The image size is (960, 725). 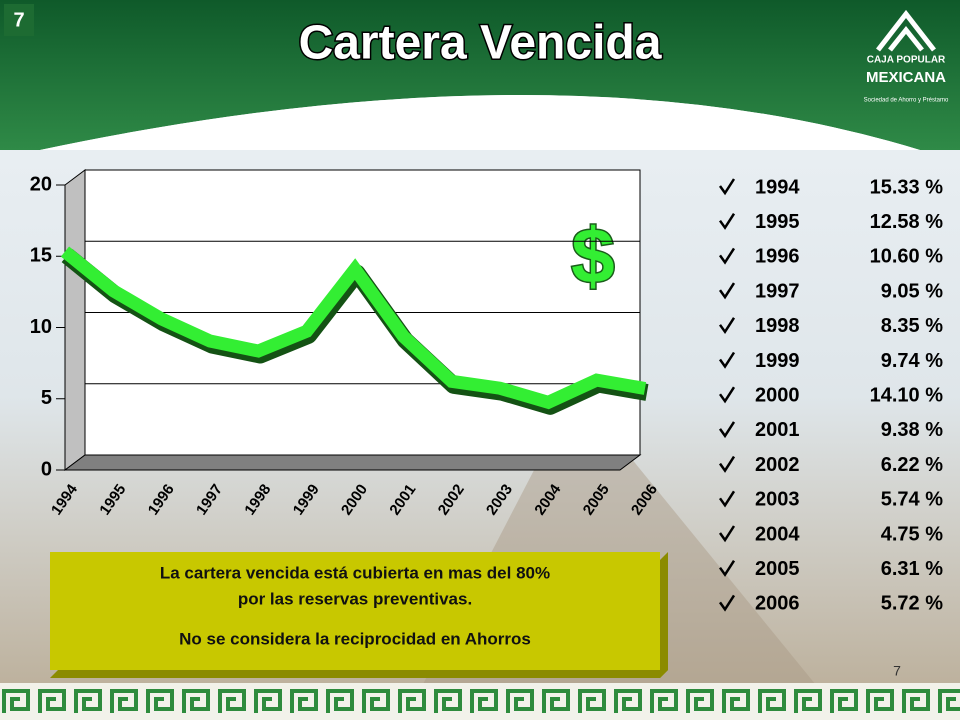 What do you see at coordinates (777, 361) in the screenshot?
I see `list-year: 1999` at bounding box center [777, 361].